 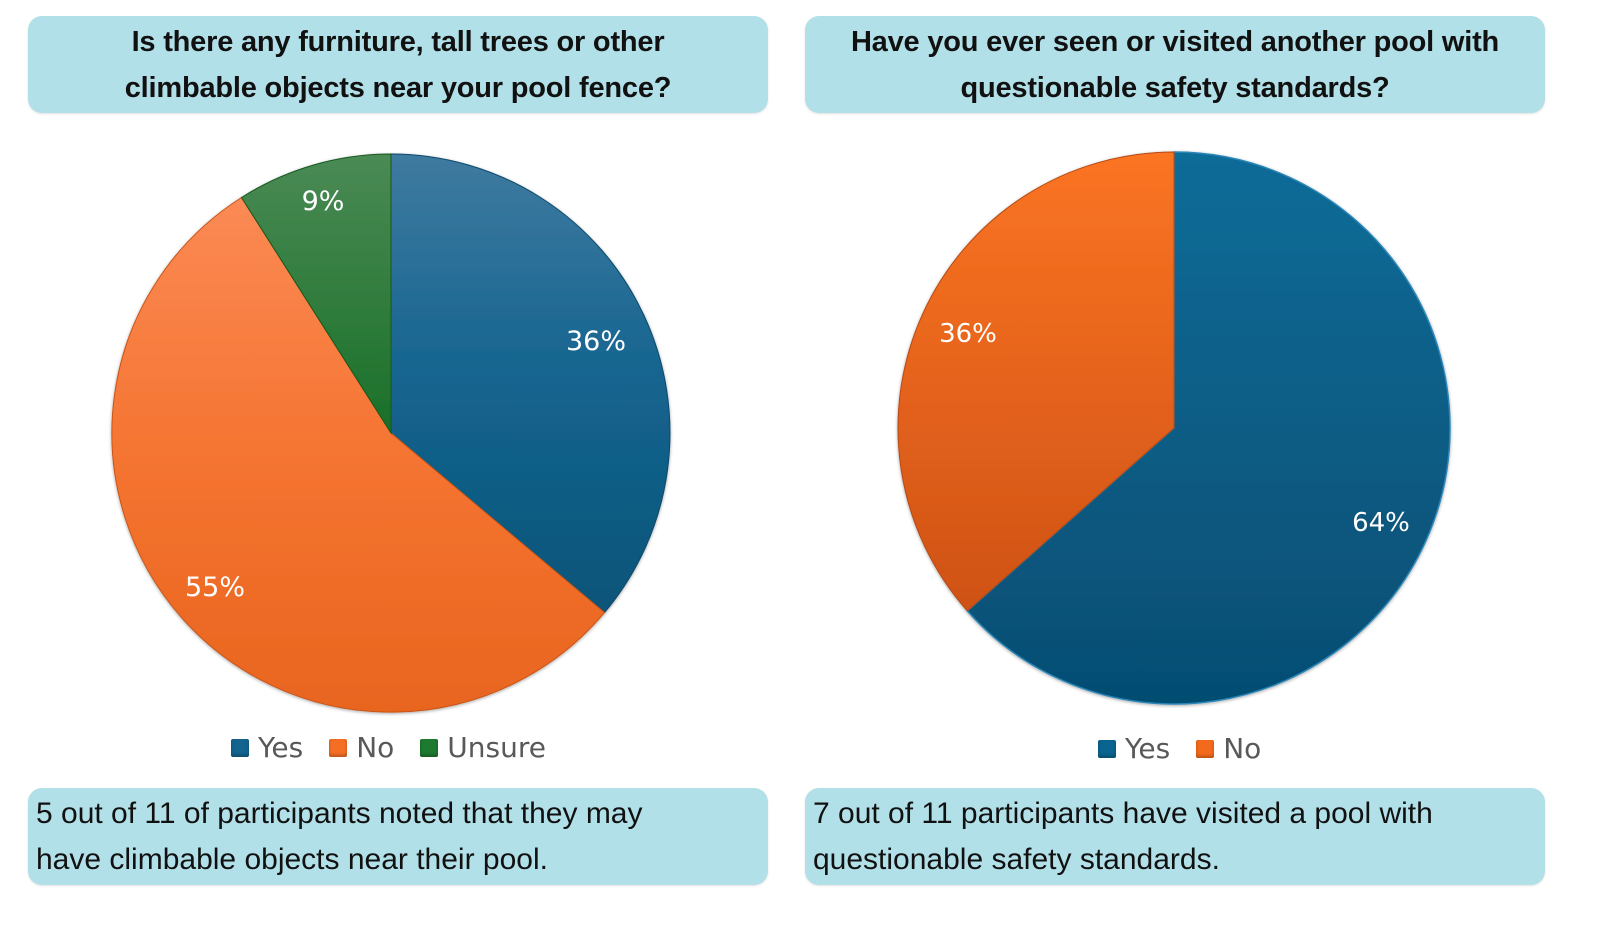 What do you see at coordinates (1036, 381) in the screenshot?
I see `right-slice-no` at bounding box center [1036, 381].